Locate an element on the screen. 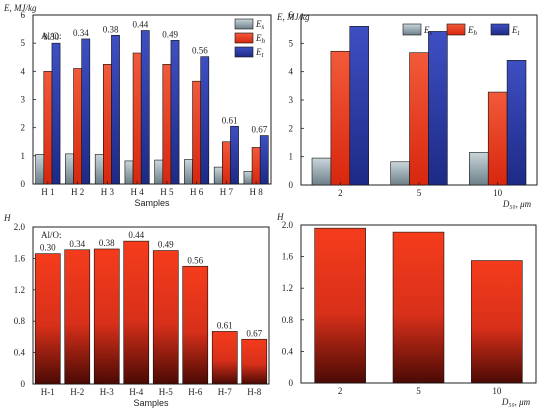  x-tick-label: H-3 is located at coordinates (107, 392).